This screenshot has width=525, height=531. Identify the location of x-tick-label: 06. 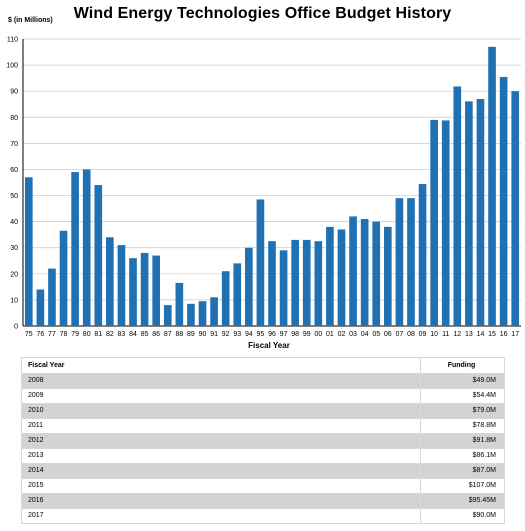
(388, 334).